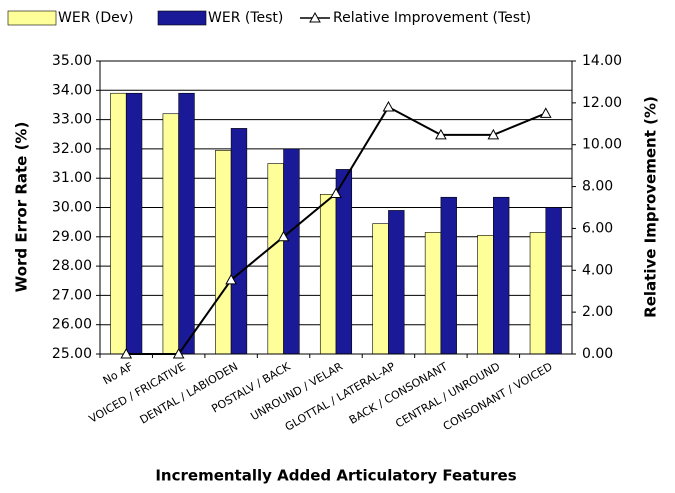 The image size is (675, 493). I want to click on legend-label: WER (Test), so click(245, 18).